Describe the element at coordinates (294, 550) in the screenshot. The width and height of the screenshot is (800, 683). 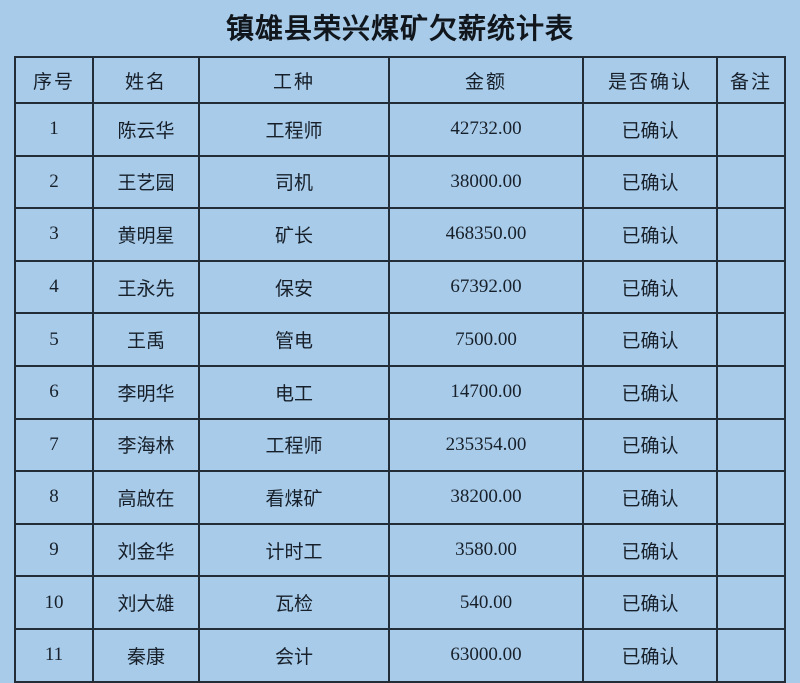
I see `cell-job-type: 计时工` at that location.